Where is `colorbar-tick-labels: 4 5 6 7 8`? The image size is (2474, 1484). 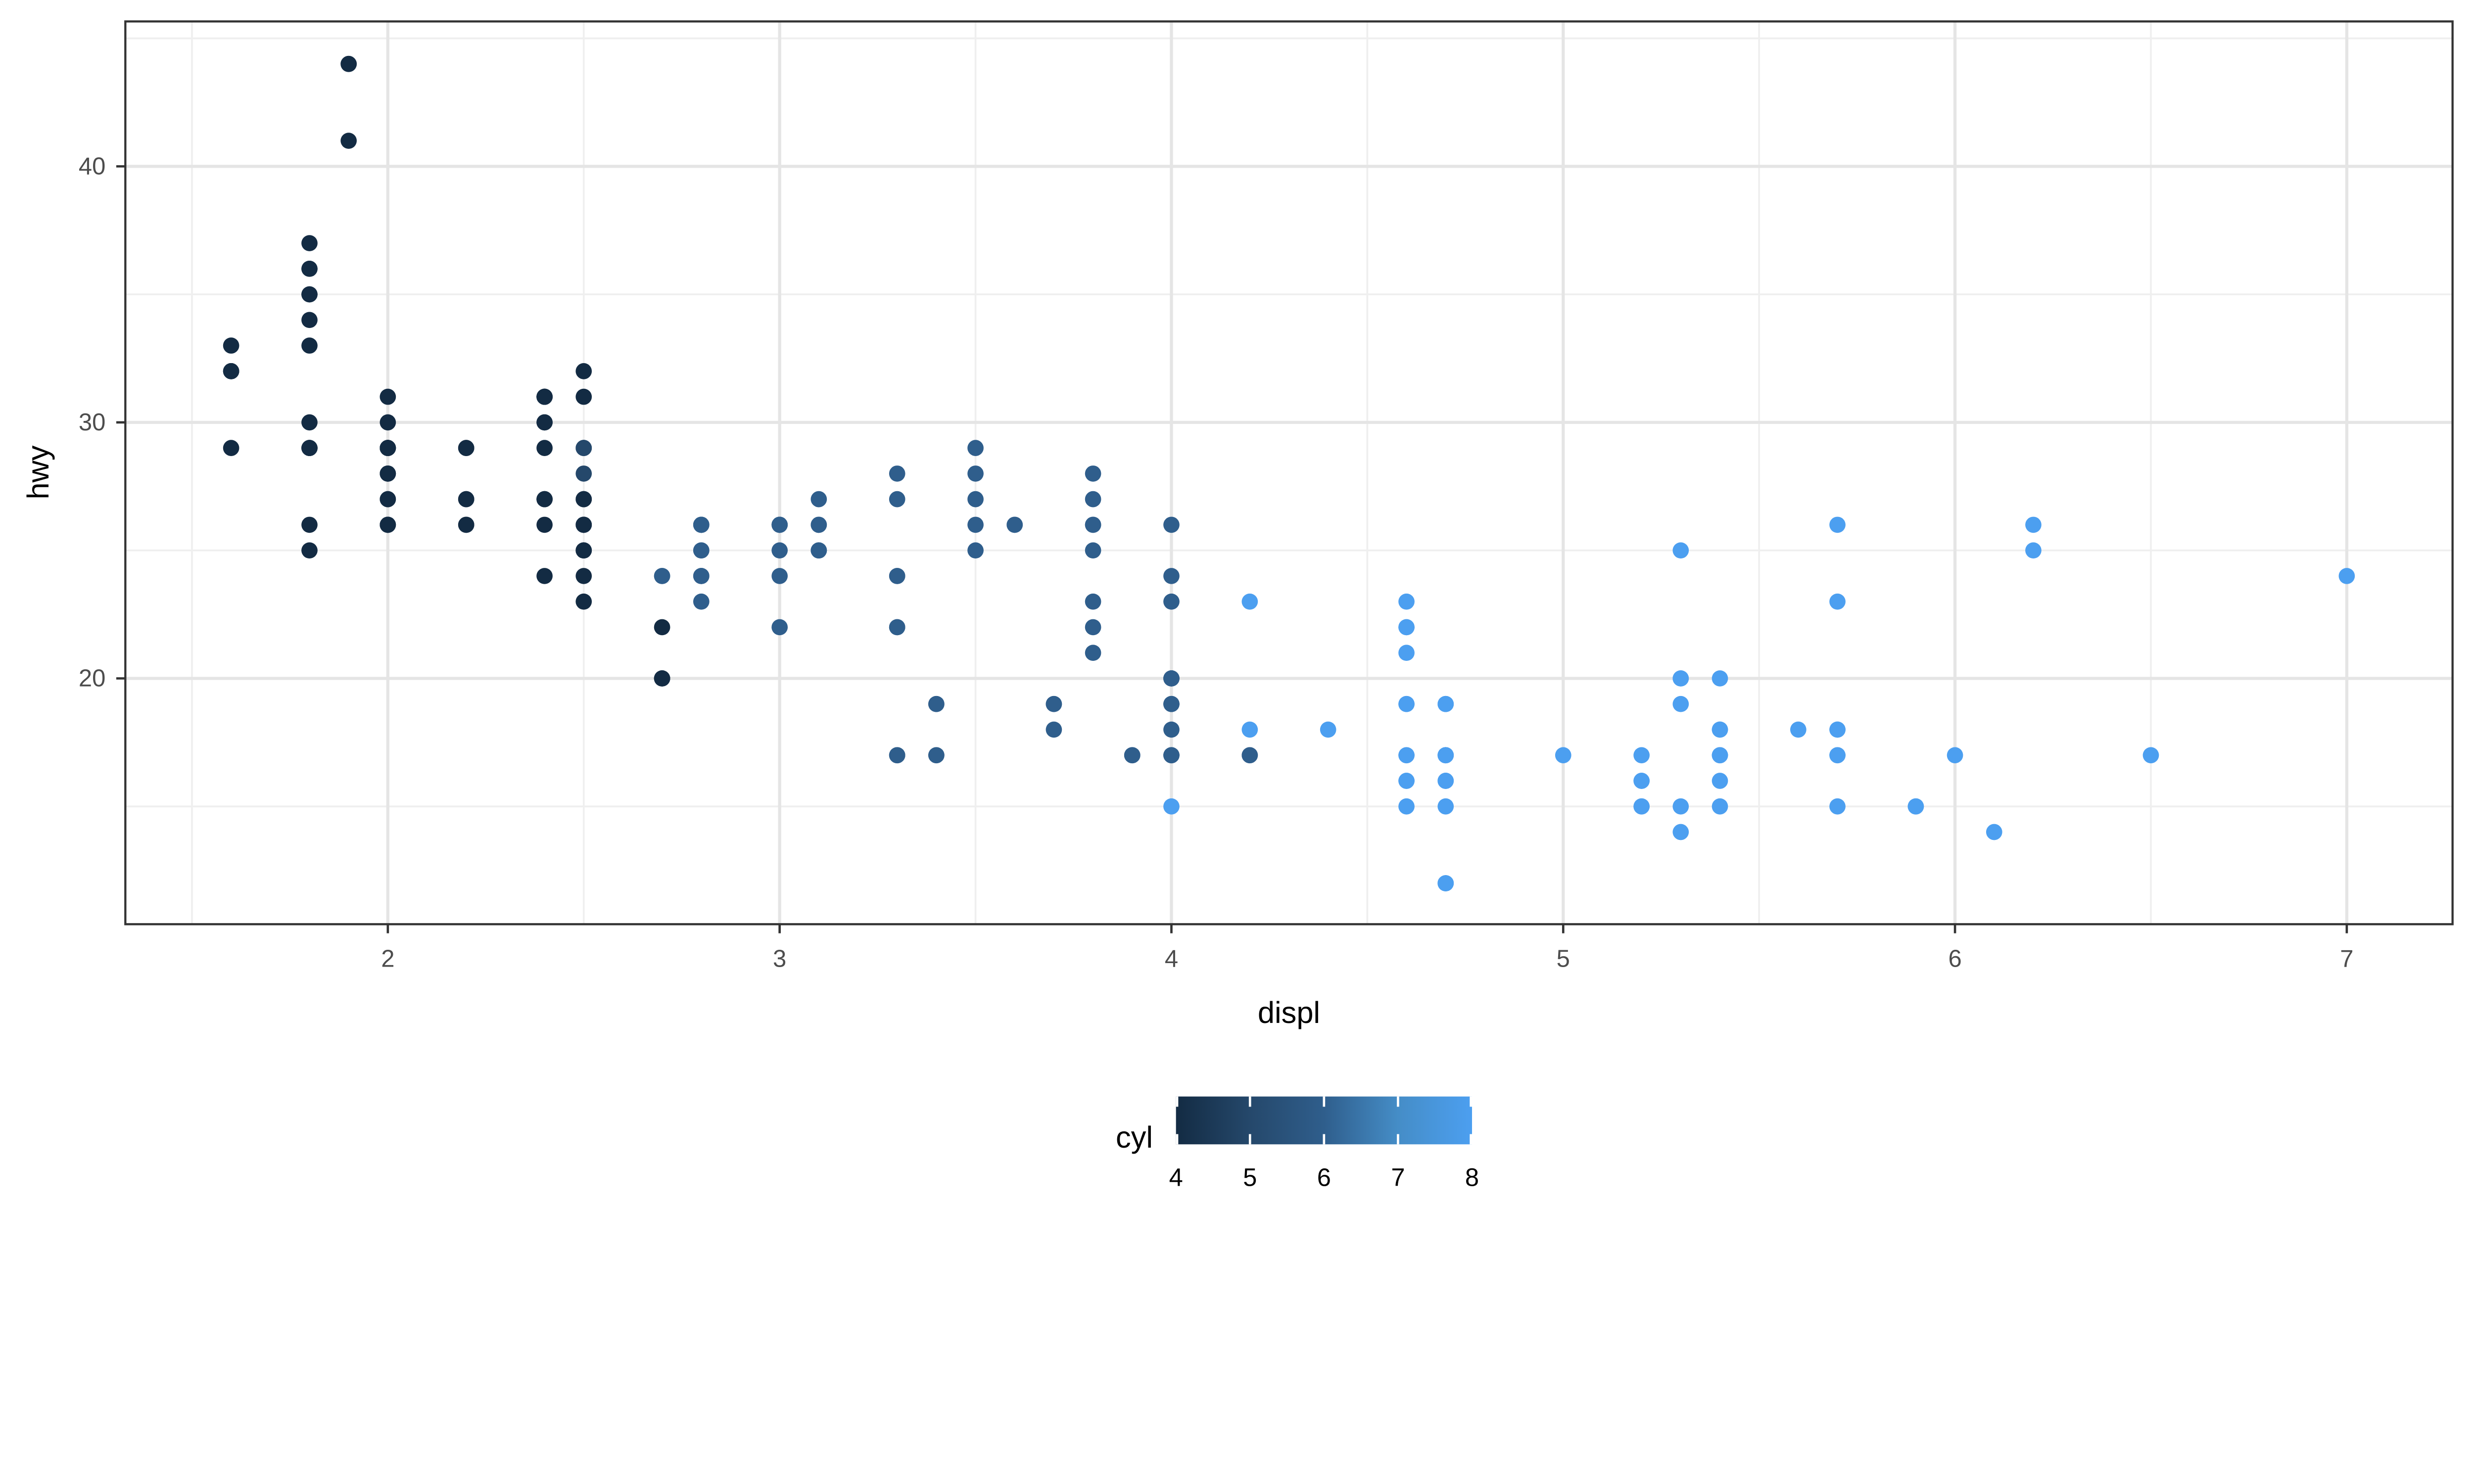
colorbar-tick-labels: 4 5 6 7 8 is located at coordinates (1324, 1177).